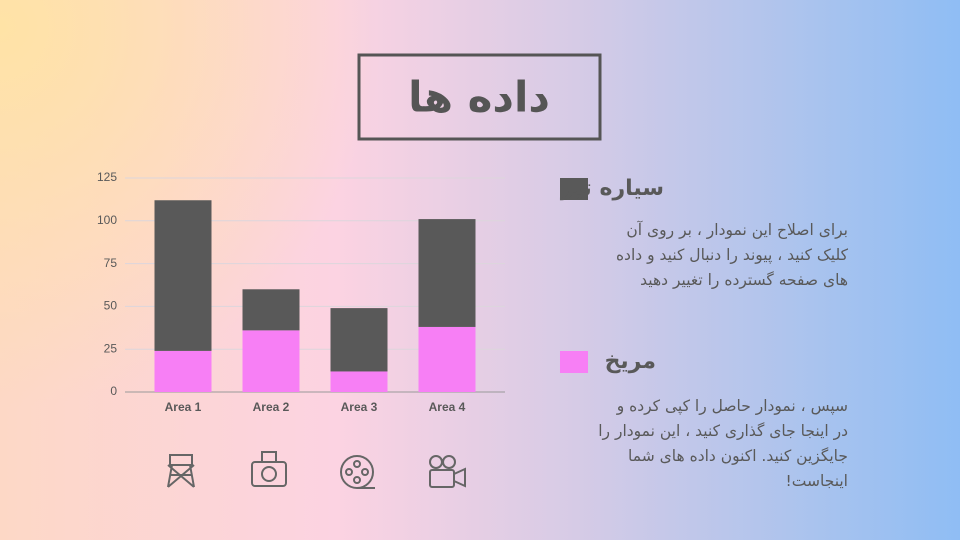  I want to click on y-tick-label: 100, so click(107, 220).